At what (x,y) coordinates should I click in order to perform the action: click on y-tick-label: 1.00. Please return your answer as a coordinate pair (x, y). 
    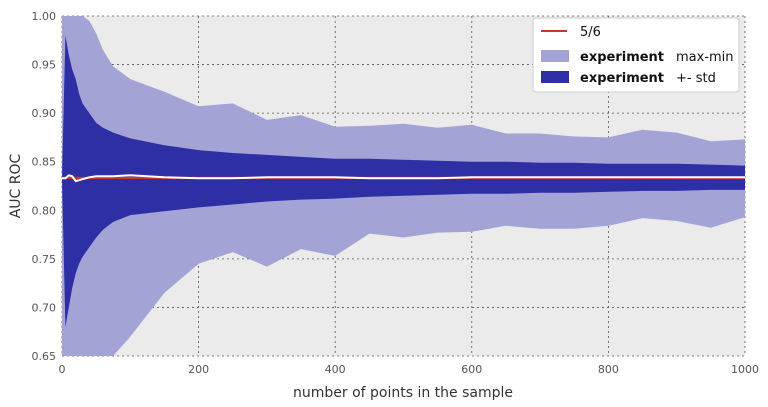
    Looking at the image, I should click on (44, 16).